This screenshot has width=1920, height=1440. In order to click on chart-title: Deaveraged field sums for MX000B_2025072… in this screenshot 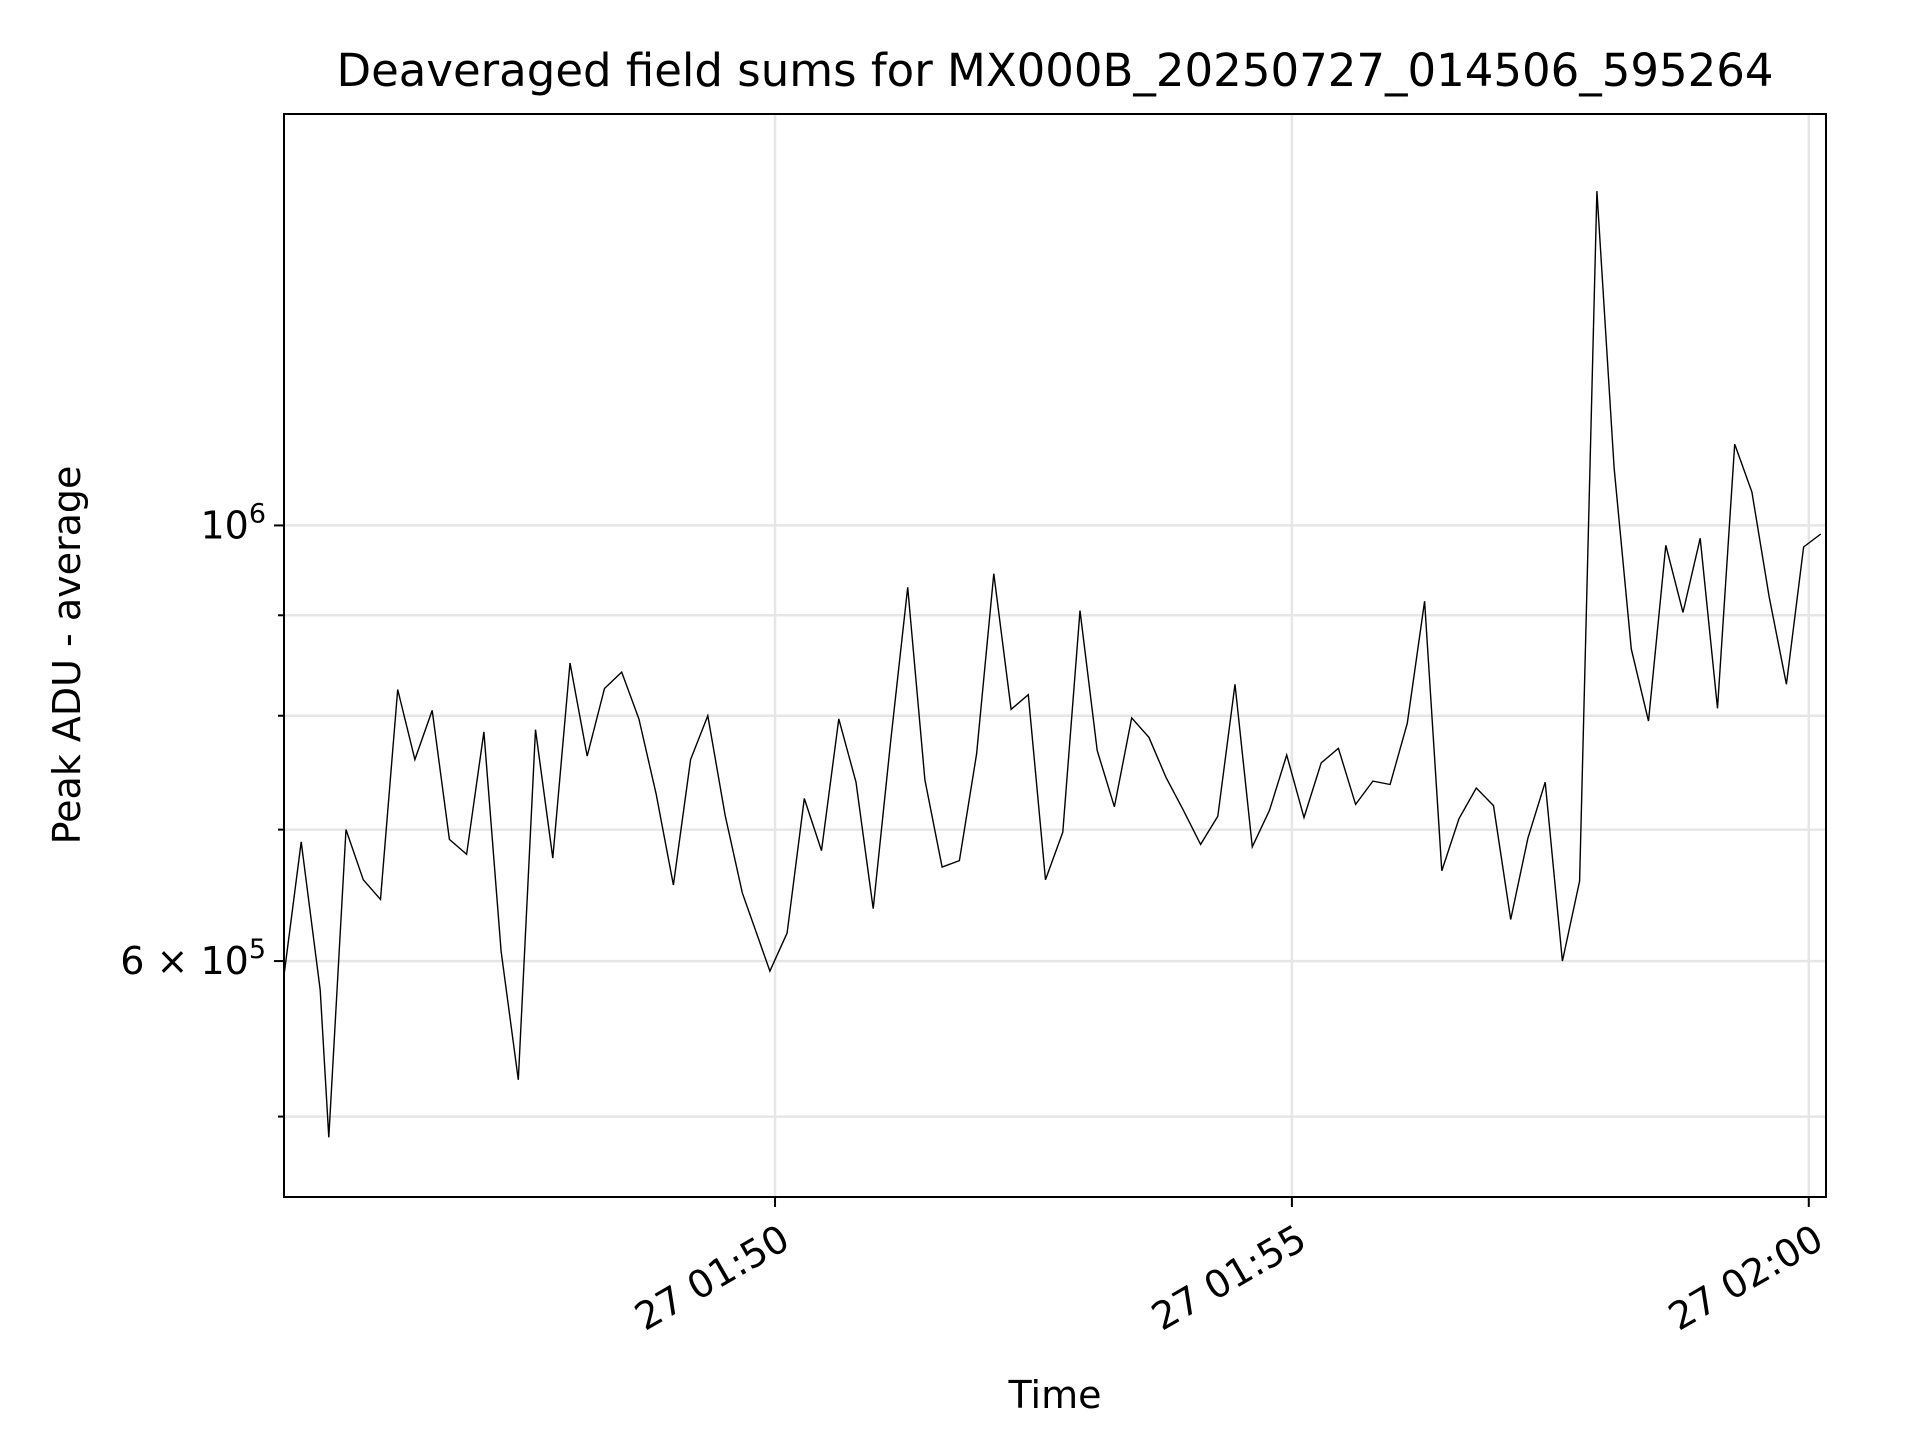, I will do `click(1054, 70)`.